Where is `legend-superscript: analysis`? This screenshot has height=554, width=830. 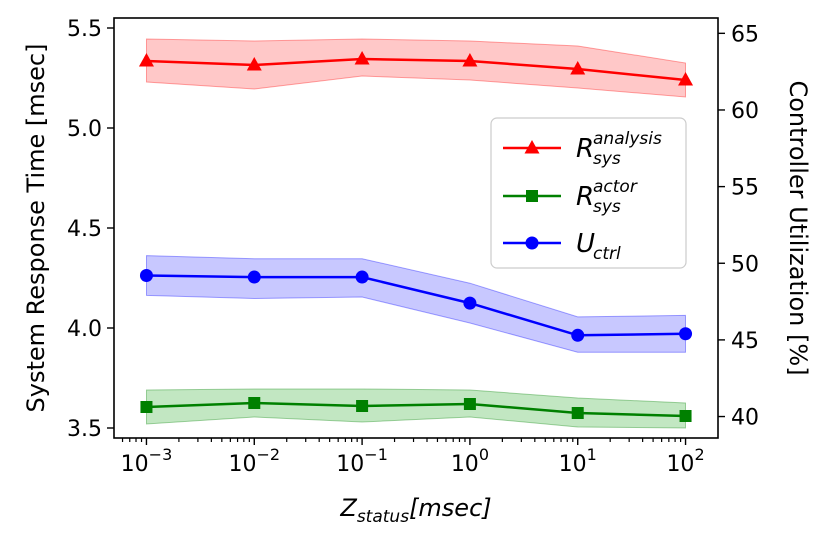
legend-superscript: analysis is located at coordinates (627, 139).